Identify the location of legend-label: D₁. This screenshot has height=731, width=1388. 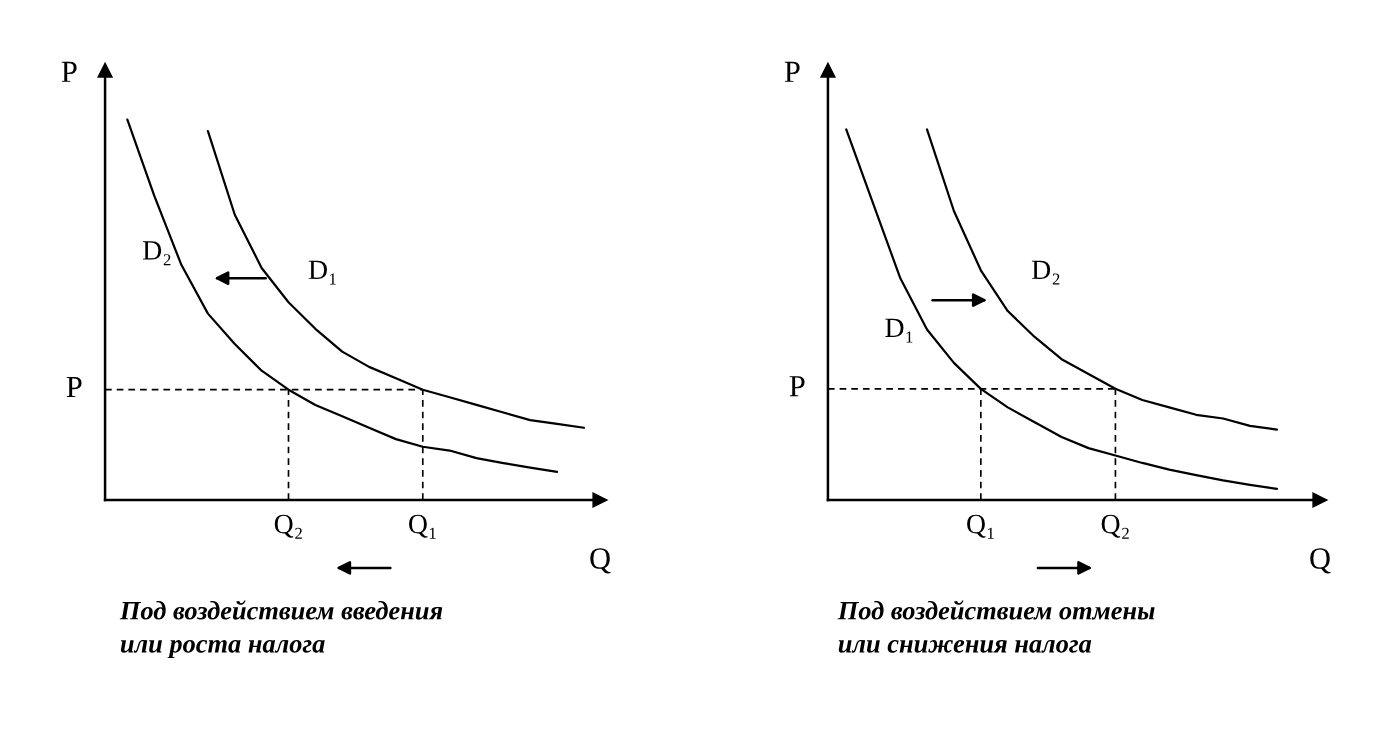
(322, 272).